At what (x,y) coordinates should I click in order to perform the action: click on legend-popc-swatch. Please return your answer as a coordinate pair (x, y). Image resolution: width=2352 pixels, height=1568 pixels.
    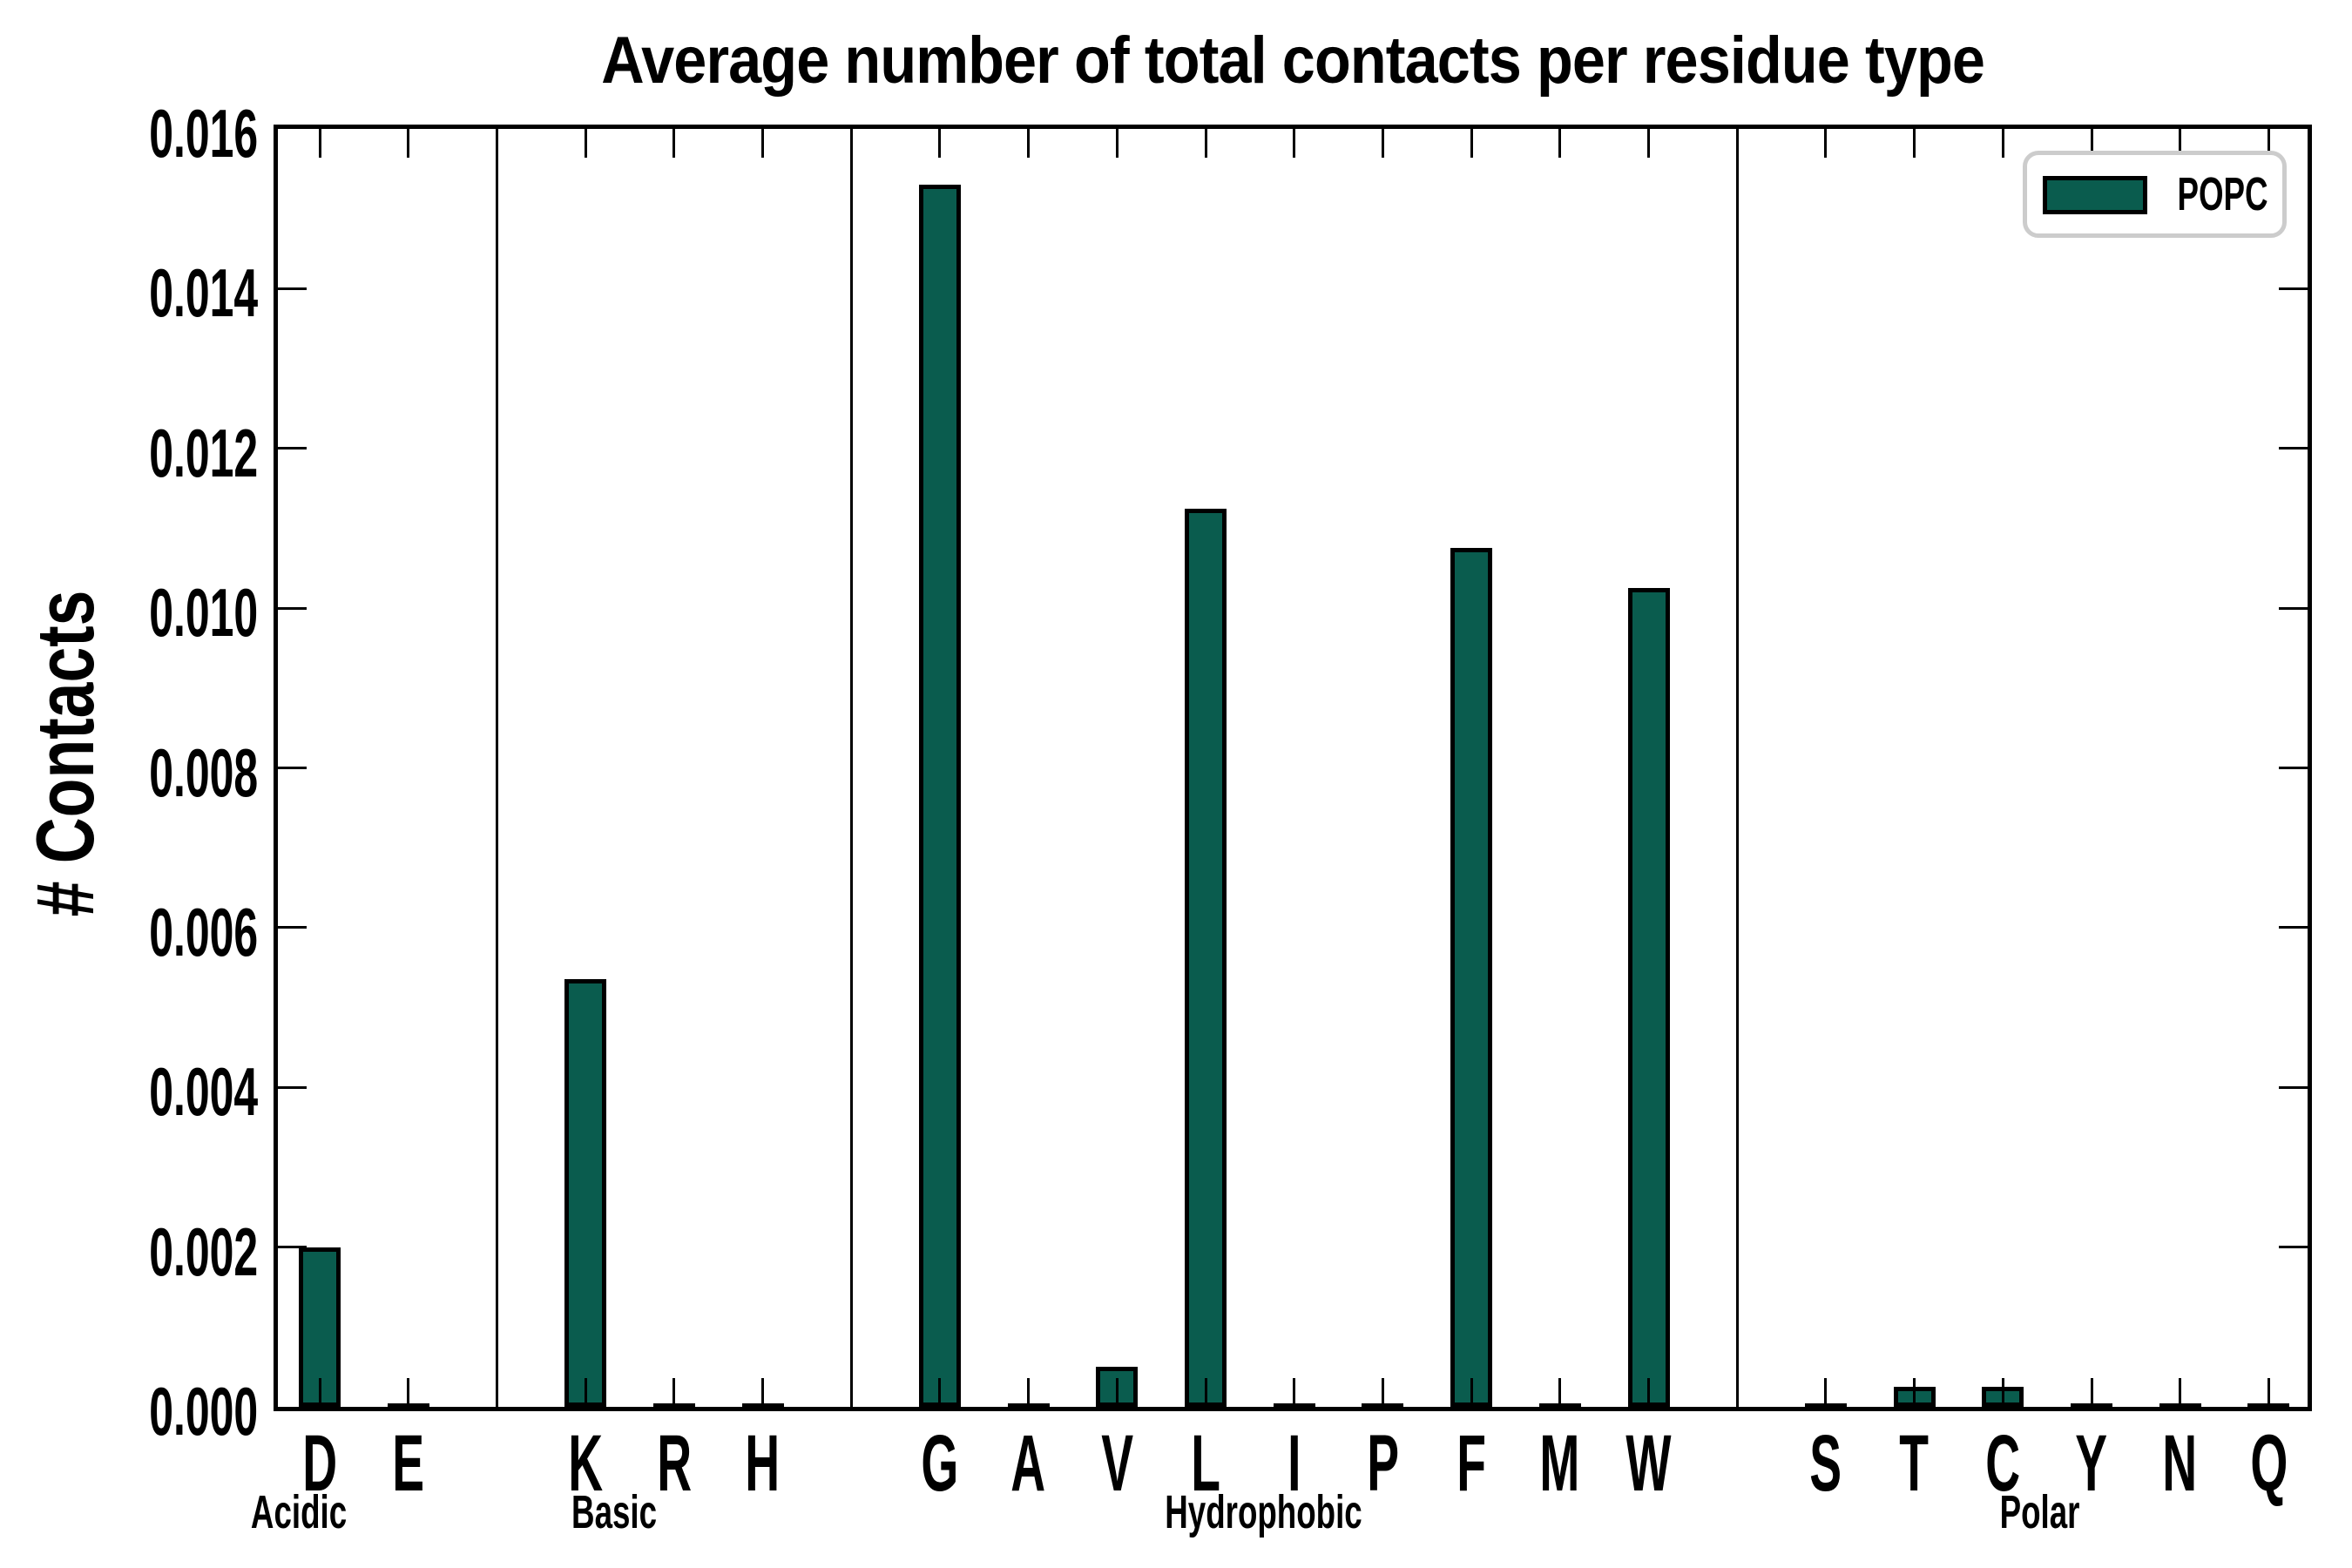
    Looking at the image, I should click on (2095, 195).